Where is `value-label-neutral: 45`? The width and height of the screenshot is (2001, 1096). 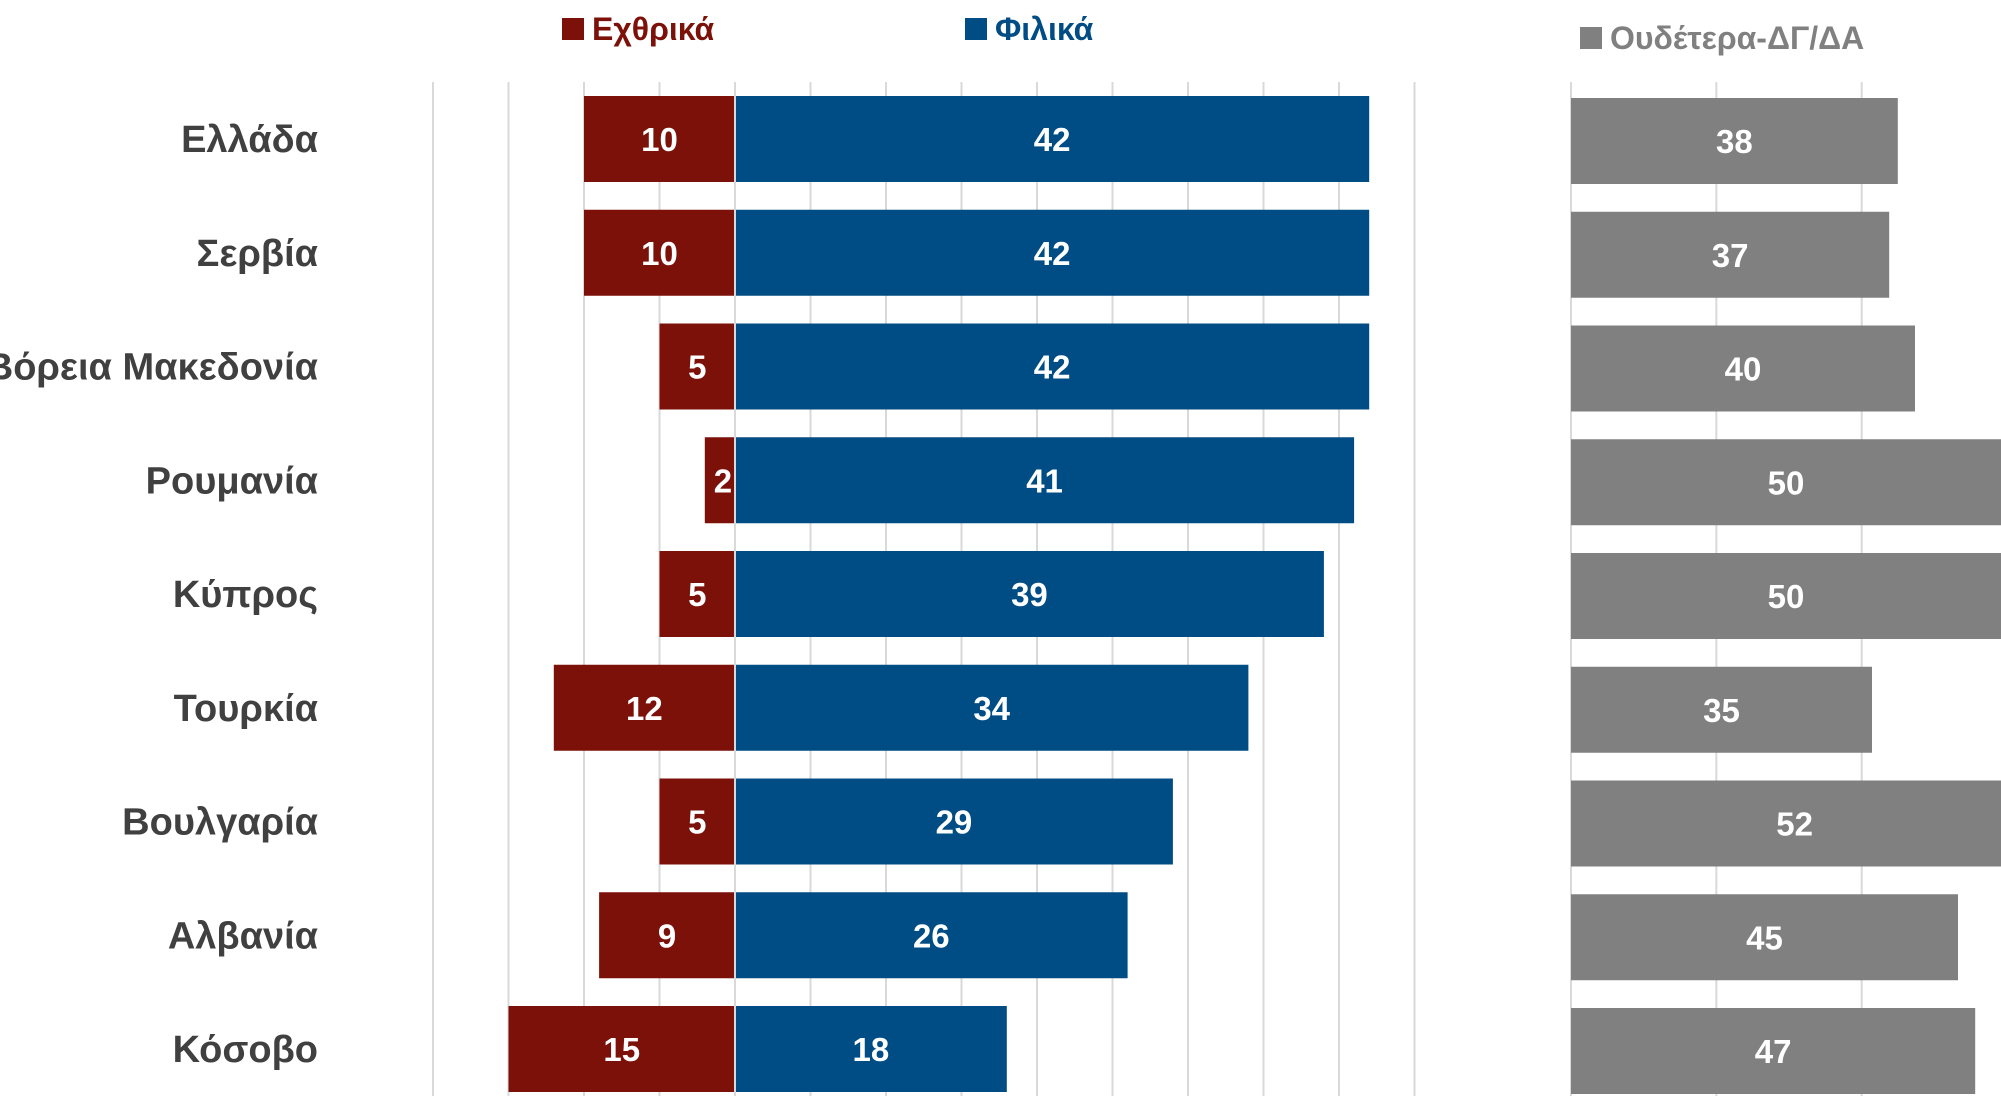 value-label-neutral: 45 is located at coordinates (1764, 937).